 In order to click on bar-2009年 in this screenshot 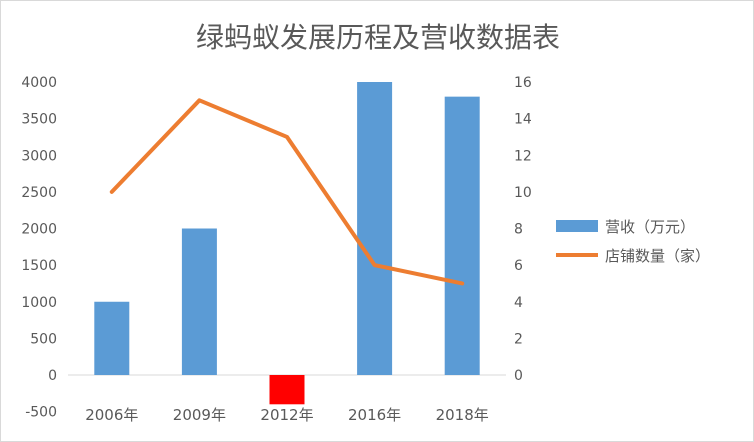, I will do `click(199, 301)`.